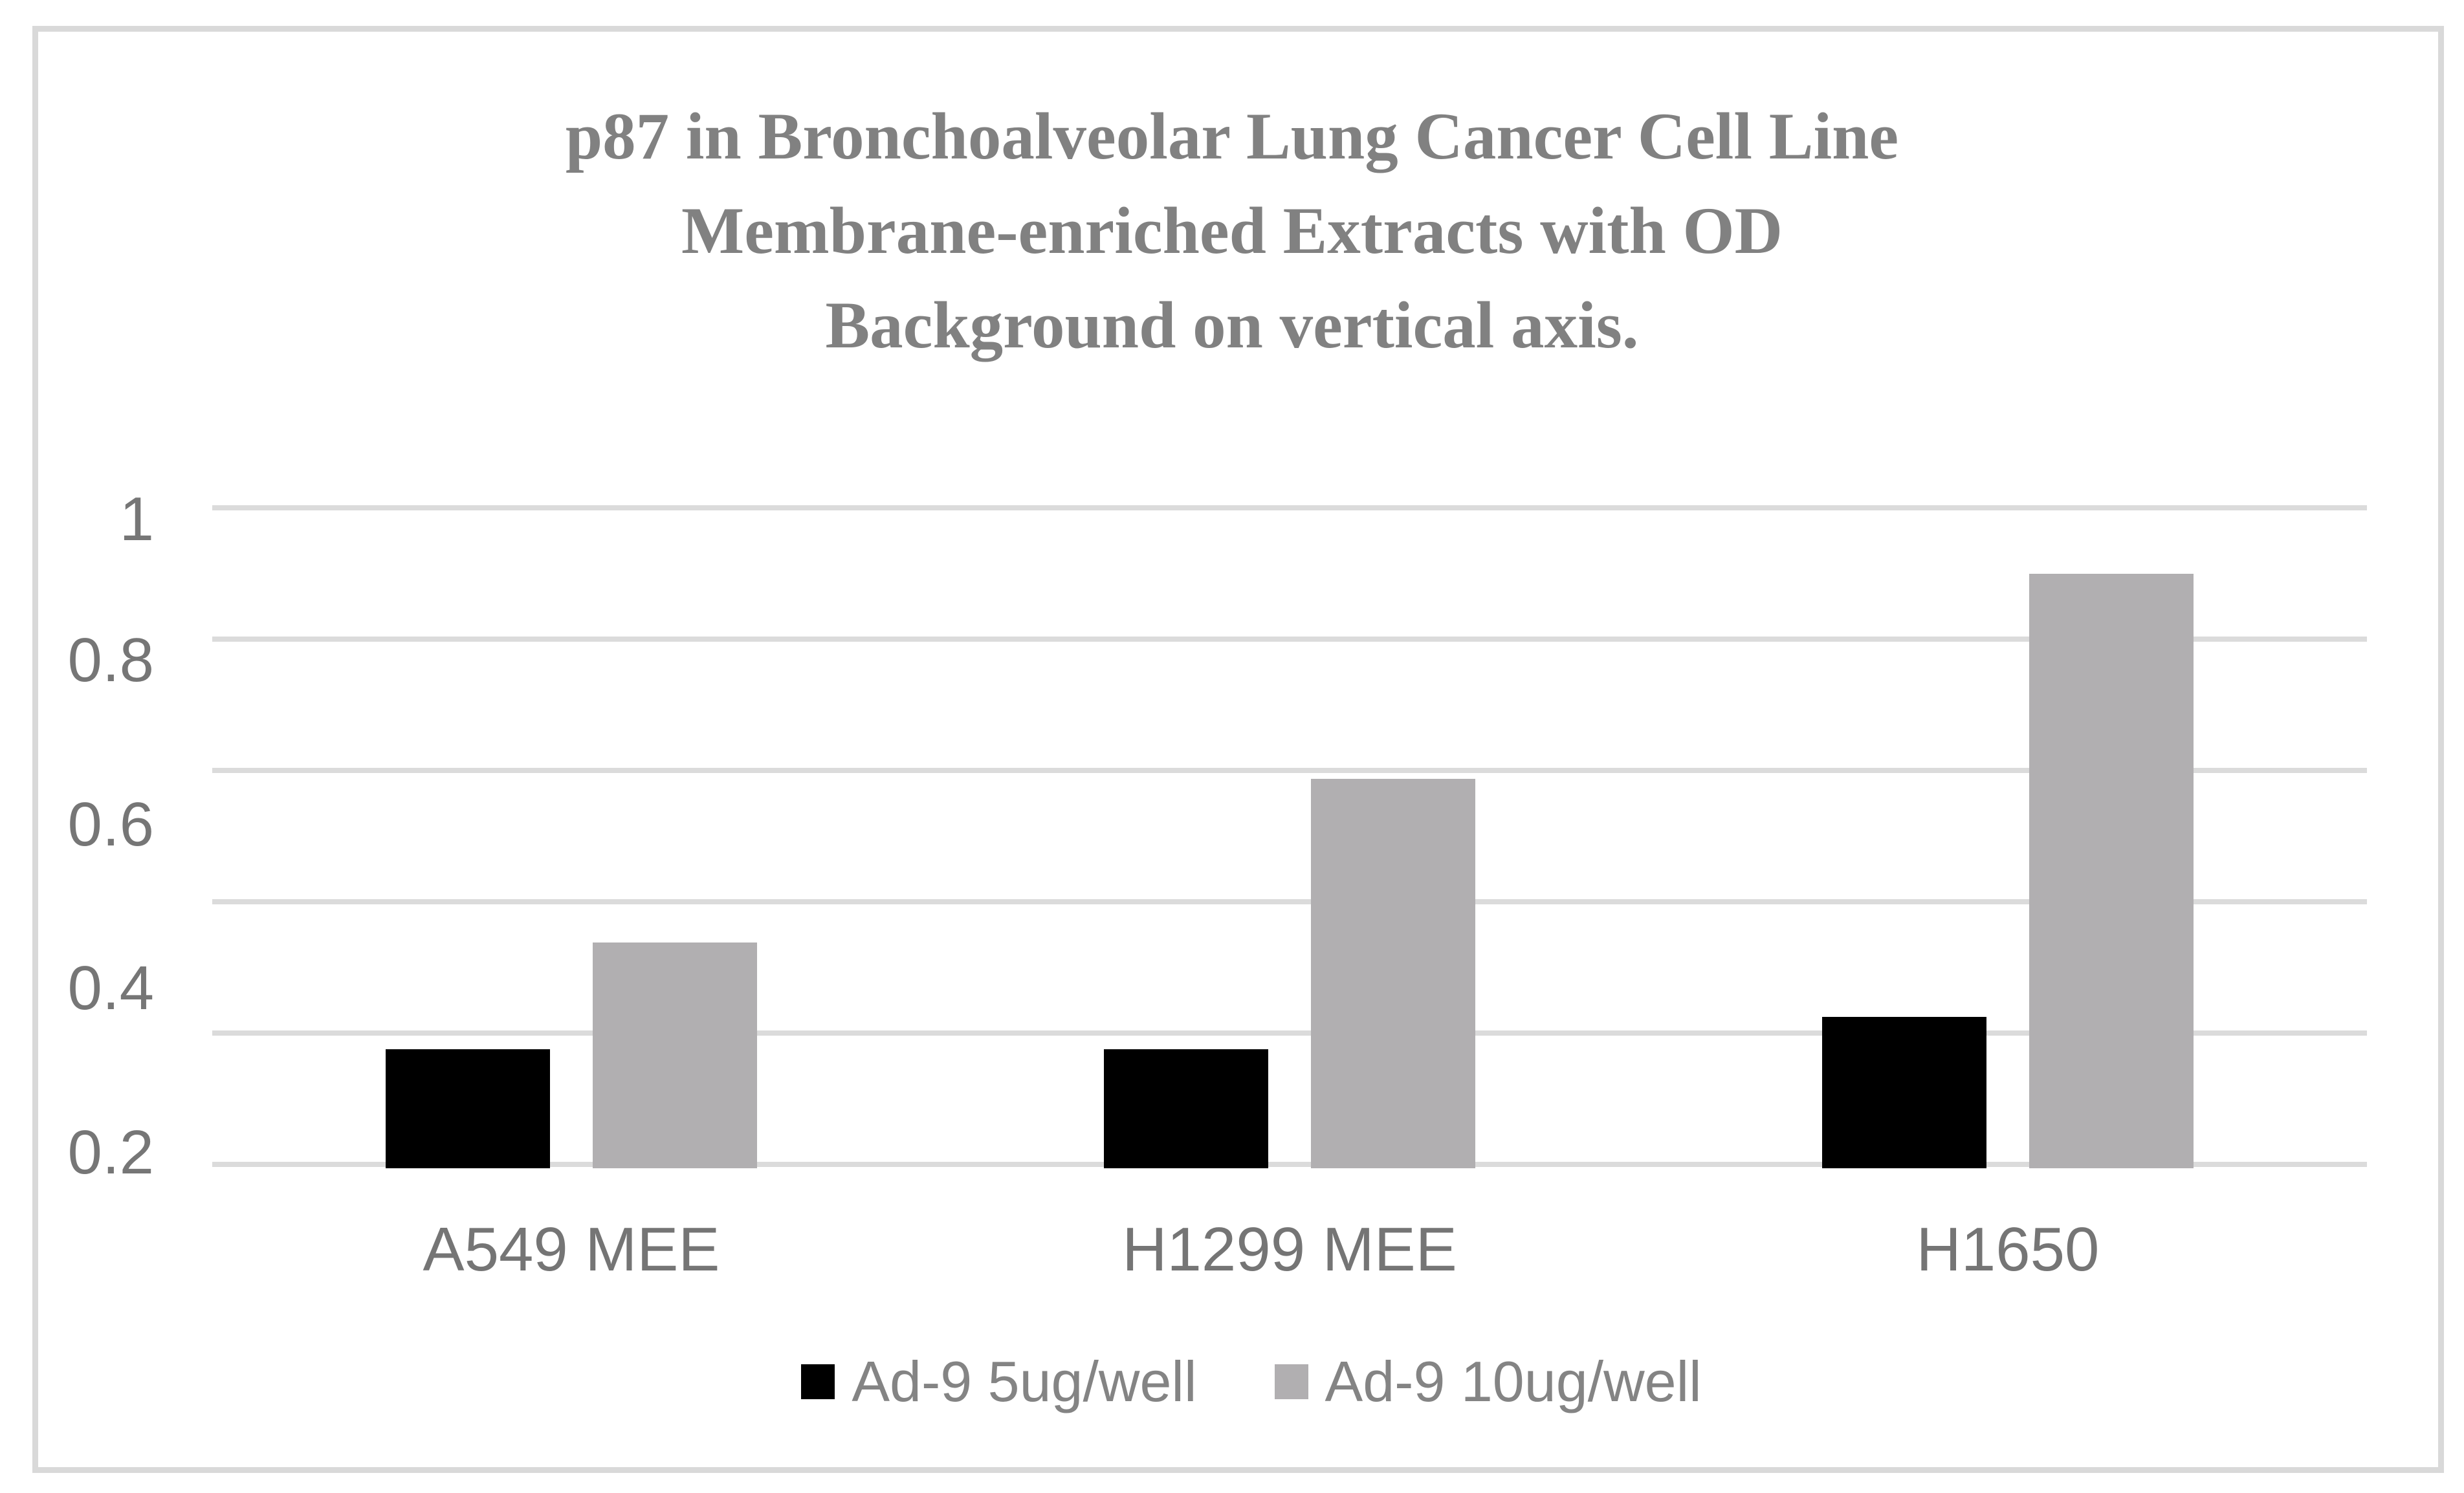 This screenshot has height=1493, width=2464. What do you see at coordinates (675, 1055) in the screenshot?
I see `bar-series2-a549-mee` at bounding box center [675, 1055].